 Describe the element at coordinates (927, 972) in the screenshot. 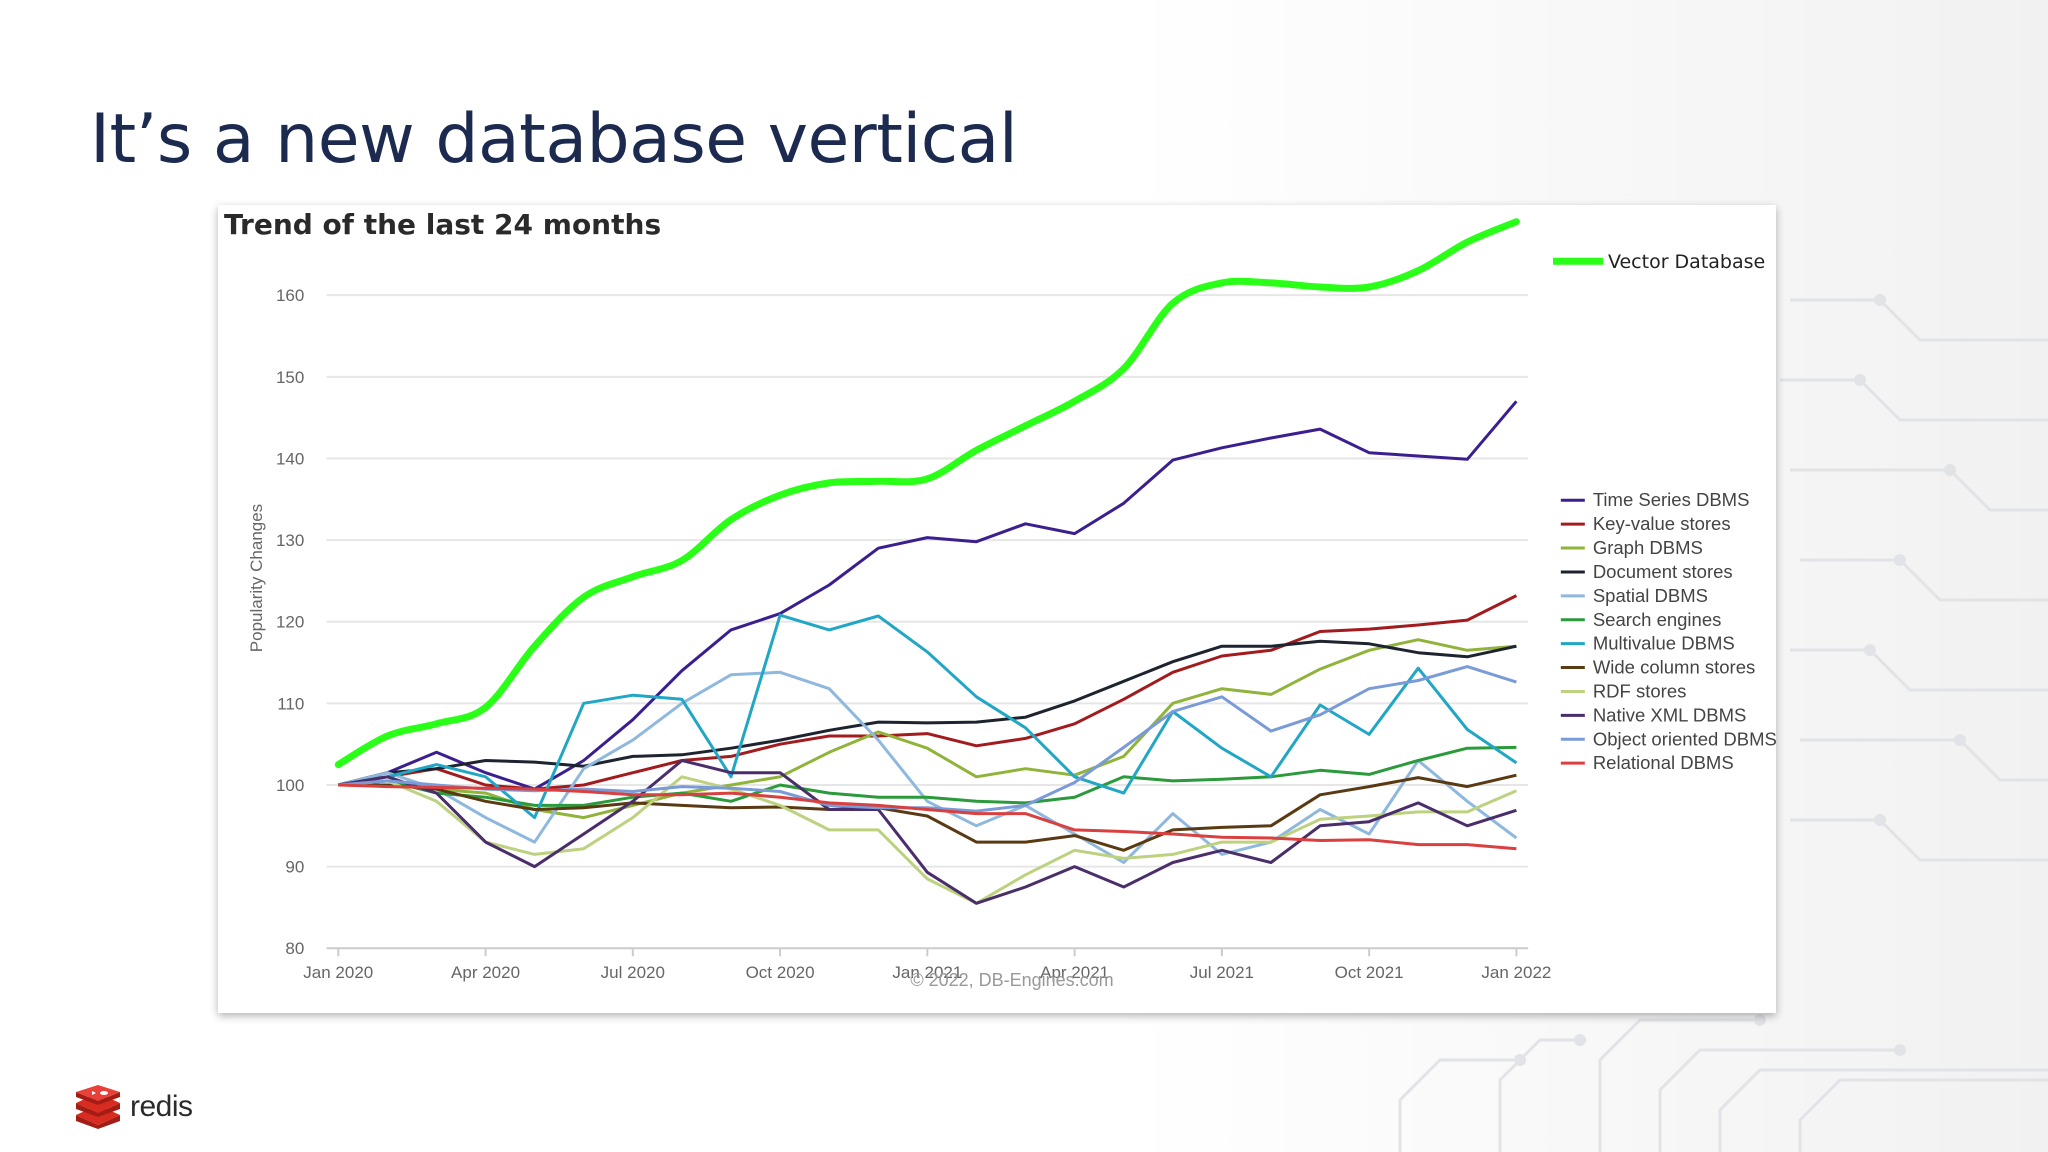

I see `x-tick-label: Jan 2021` at that location.